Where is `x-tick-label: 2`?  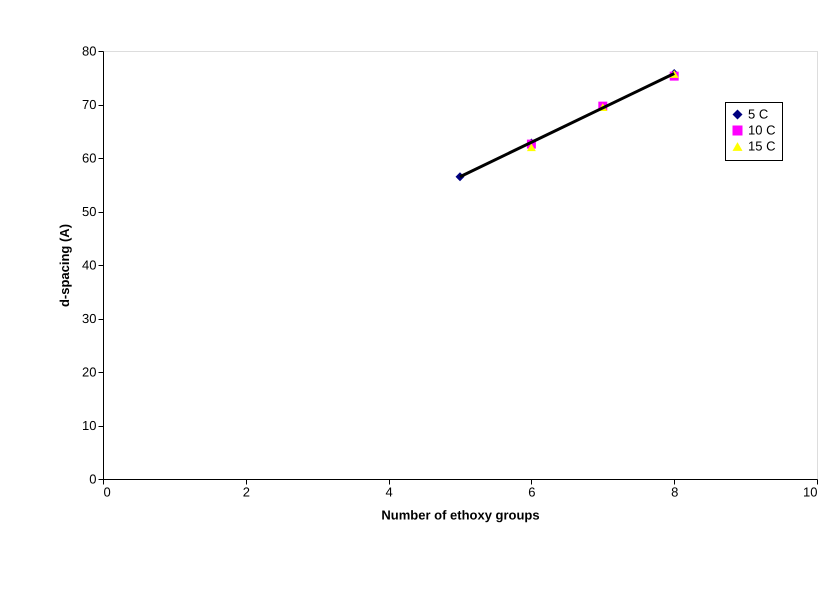 x-tick-label: 2 is located at coordinates (246, 492).